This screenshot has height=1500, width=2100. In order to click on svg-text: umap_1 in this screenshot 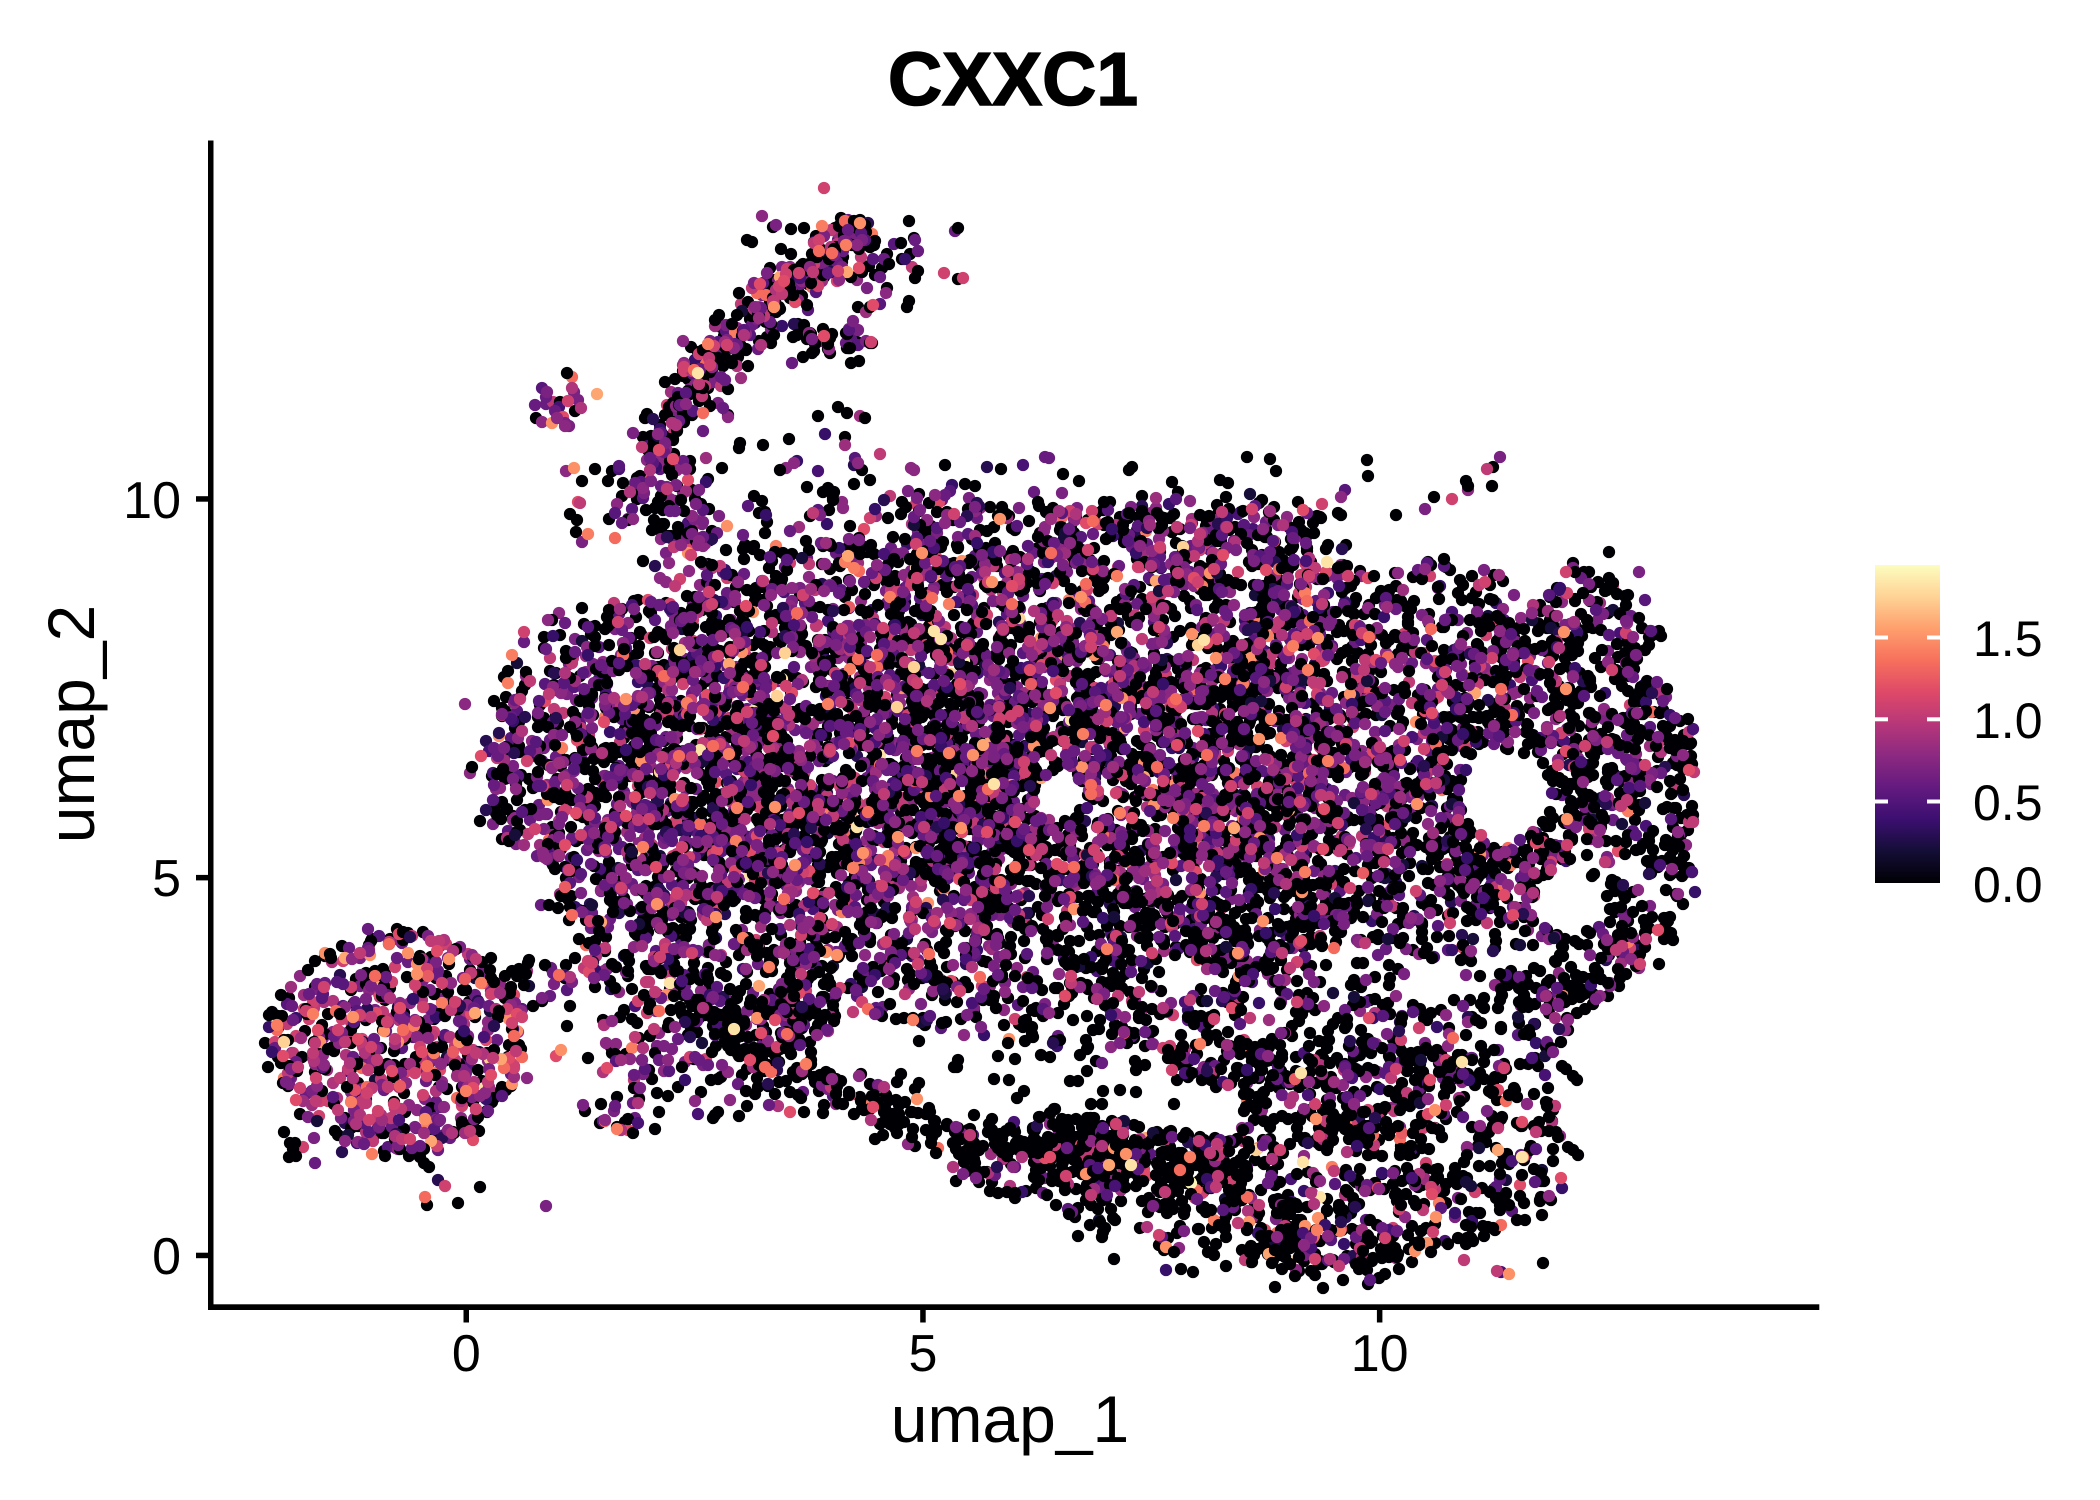, I will do `click(1010, 1419)`.